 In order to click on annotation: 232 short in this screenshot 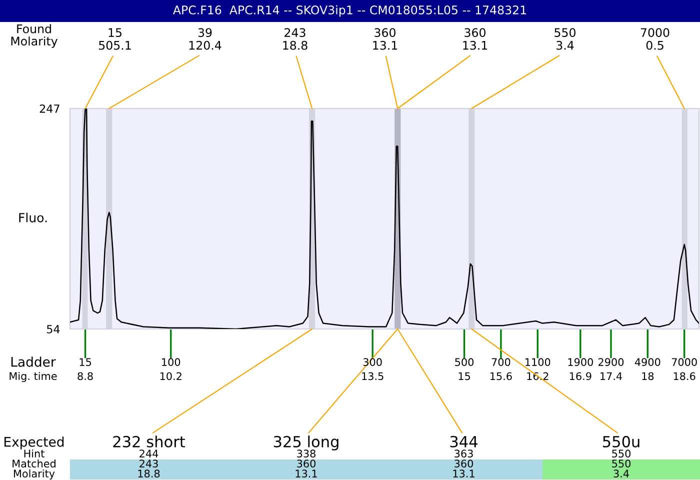, I will do `click(149, 442)`.